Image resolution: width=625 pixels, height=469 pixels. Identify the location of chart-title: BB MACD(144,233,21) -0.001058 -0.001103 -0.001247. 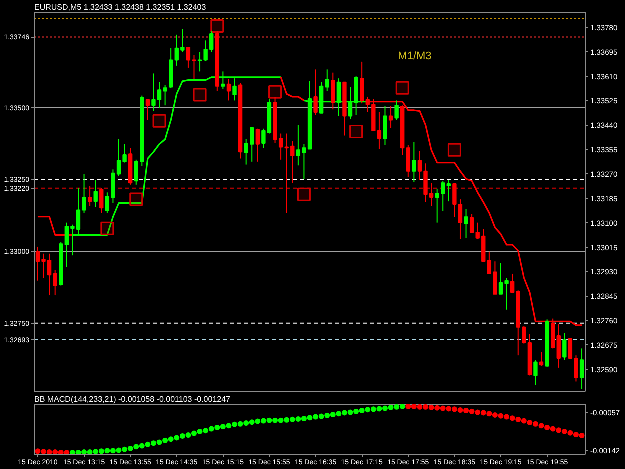
(133, 399).